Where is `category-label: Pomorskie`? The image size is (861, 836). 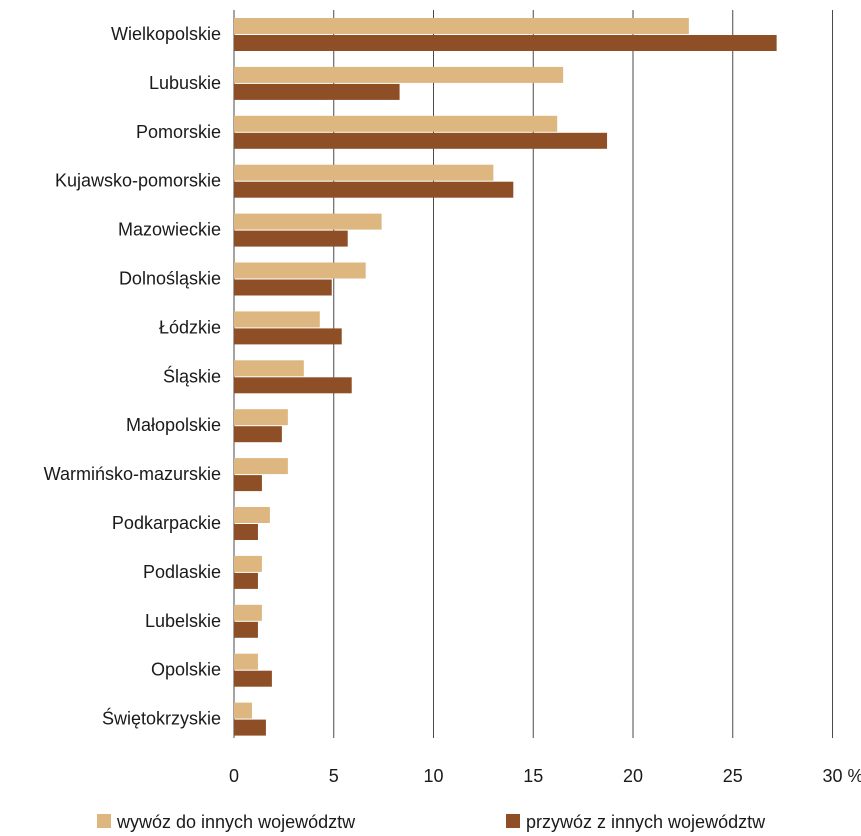 category-label: Pomorskie is located at coordinates (178, 132).